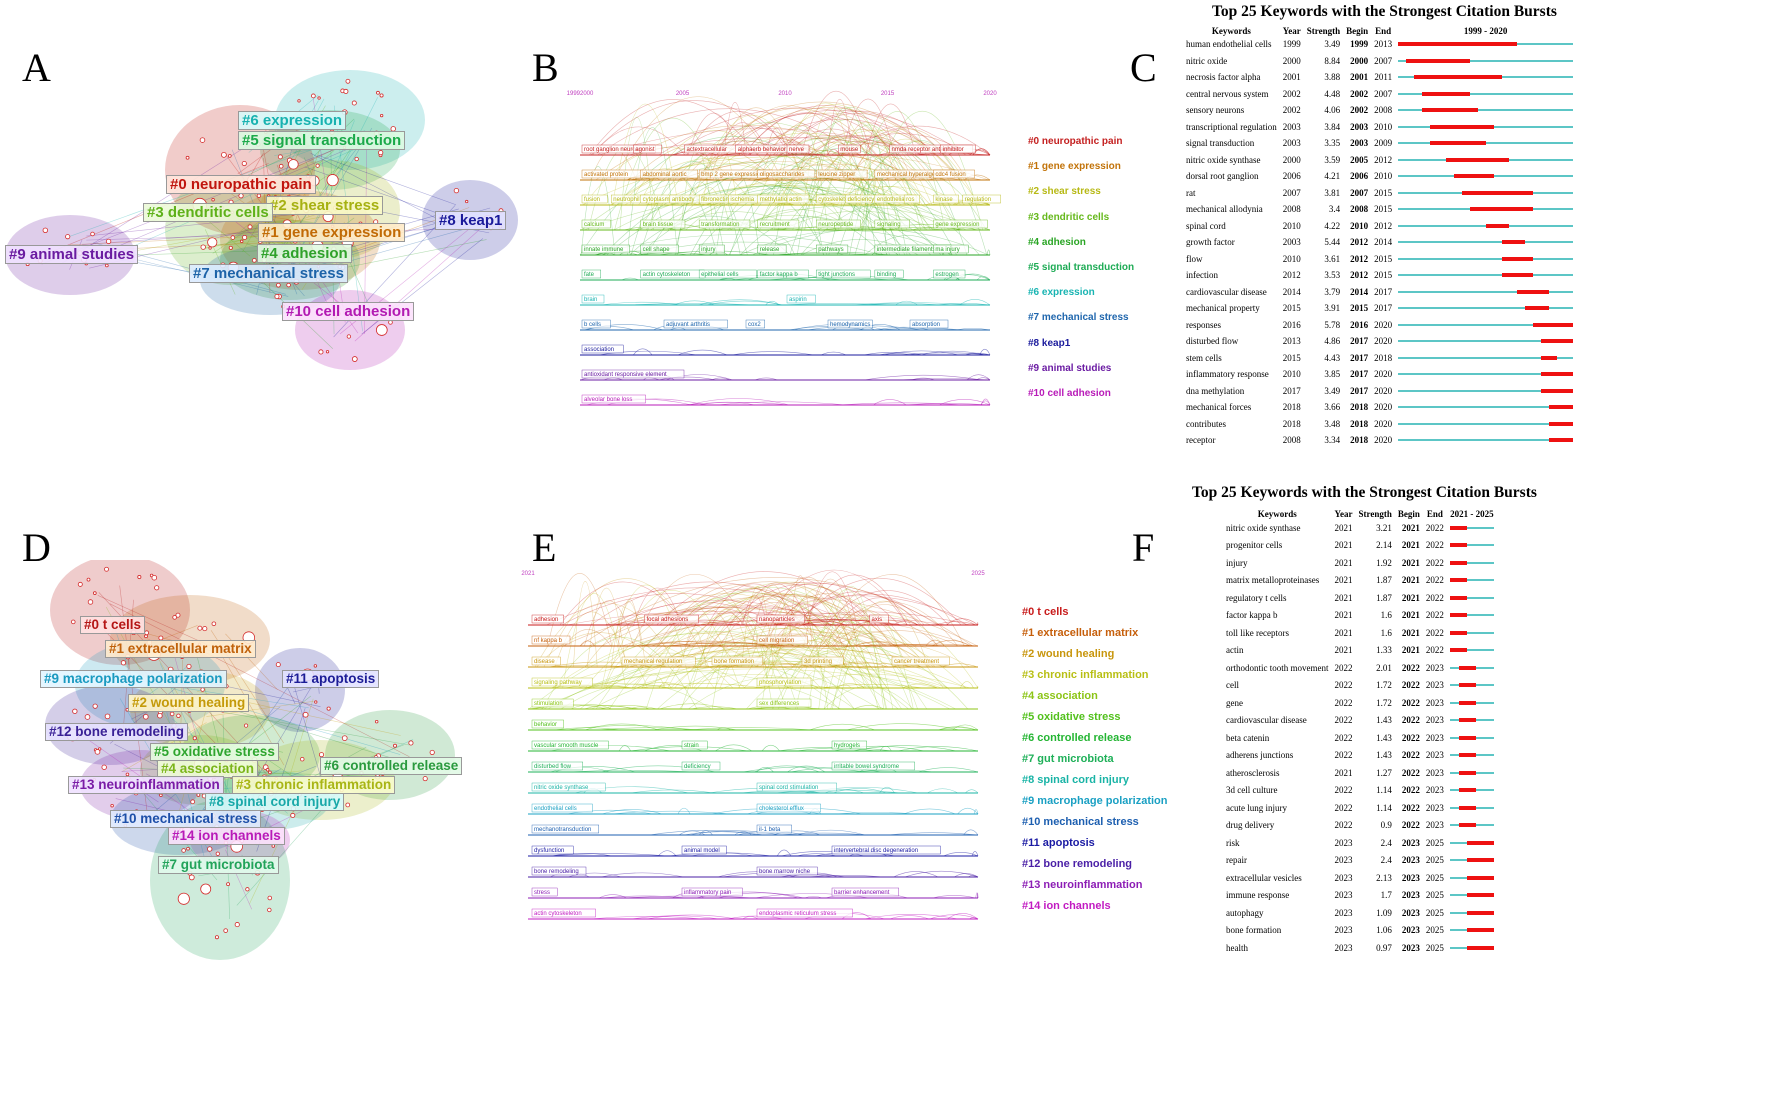 The image size is (1772, 1102). I want to click on year-cell: 2014, so click(1291, 291).